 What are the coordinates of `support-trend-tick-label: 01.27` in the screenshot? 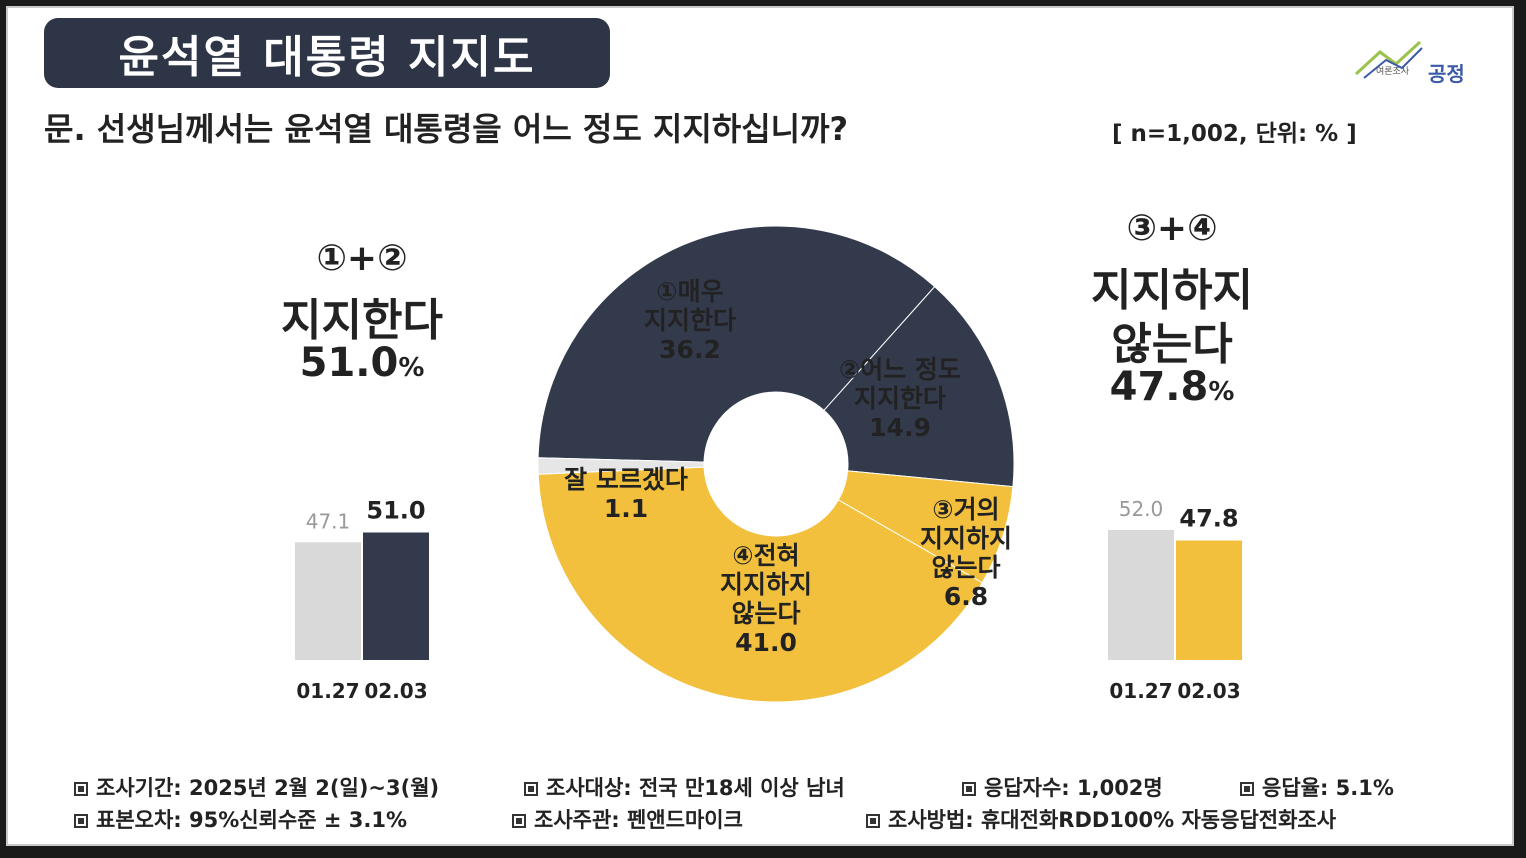 It's located at (327, 691).